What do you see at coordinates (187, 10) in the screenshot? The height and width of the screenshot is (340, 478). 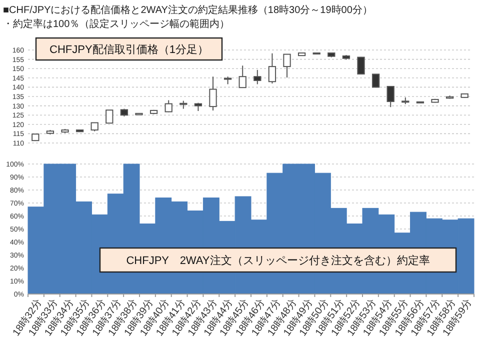 I see `chart-title: ■CHF/JPYにおける配信価格と2WAY注文の約定結果推移（18時30分～19時00分）` at bounding box center [187, 10].